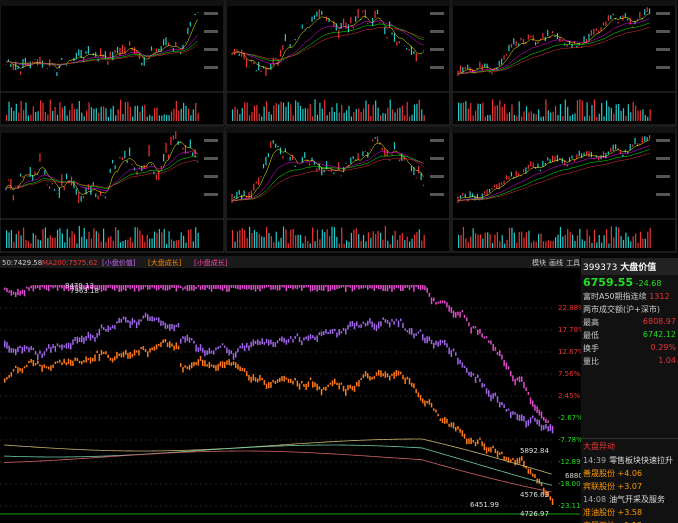 Image resolution: width=678 pixels, height=523 pixels. I want to click on panel, so click(112, 189).